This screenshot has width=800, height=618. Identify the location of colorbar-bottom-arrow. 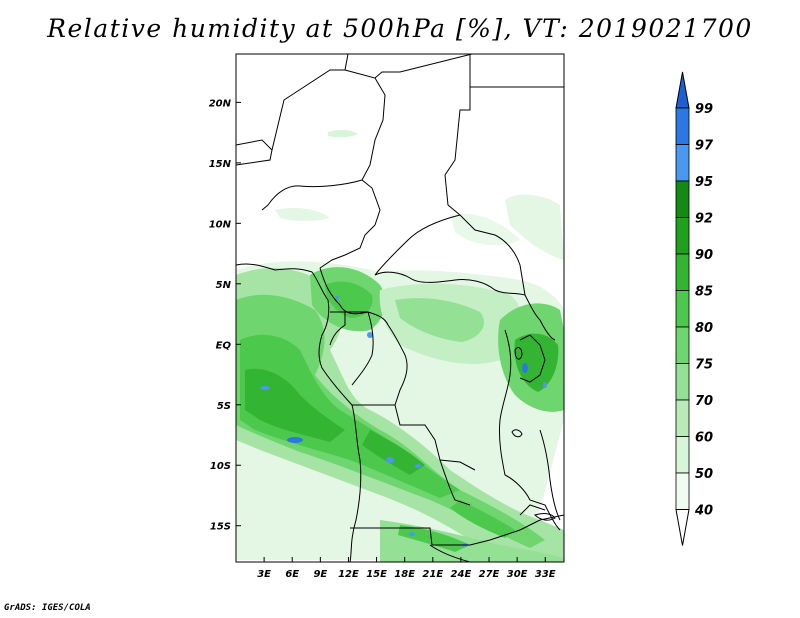
(682, 527).